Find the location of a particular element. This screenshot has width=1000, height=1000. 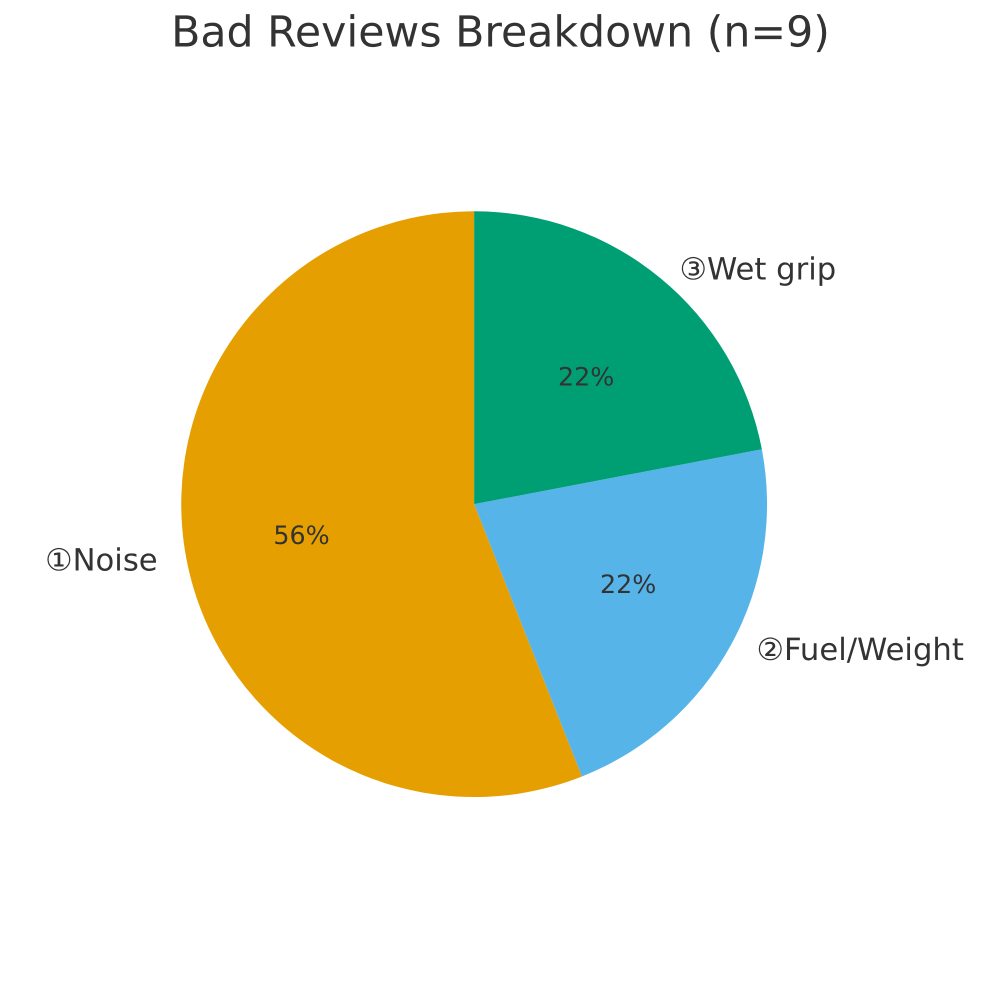

slice-label: ①Noise is located at coordinates (101, 561).